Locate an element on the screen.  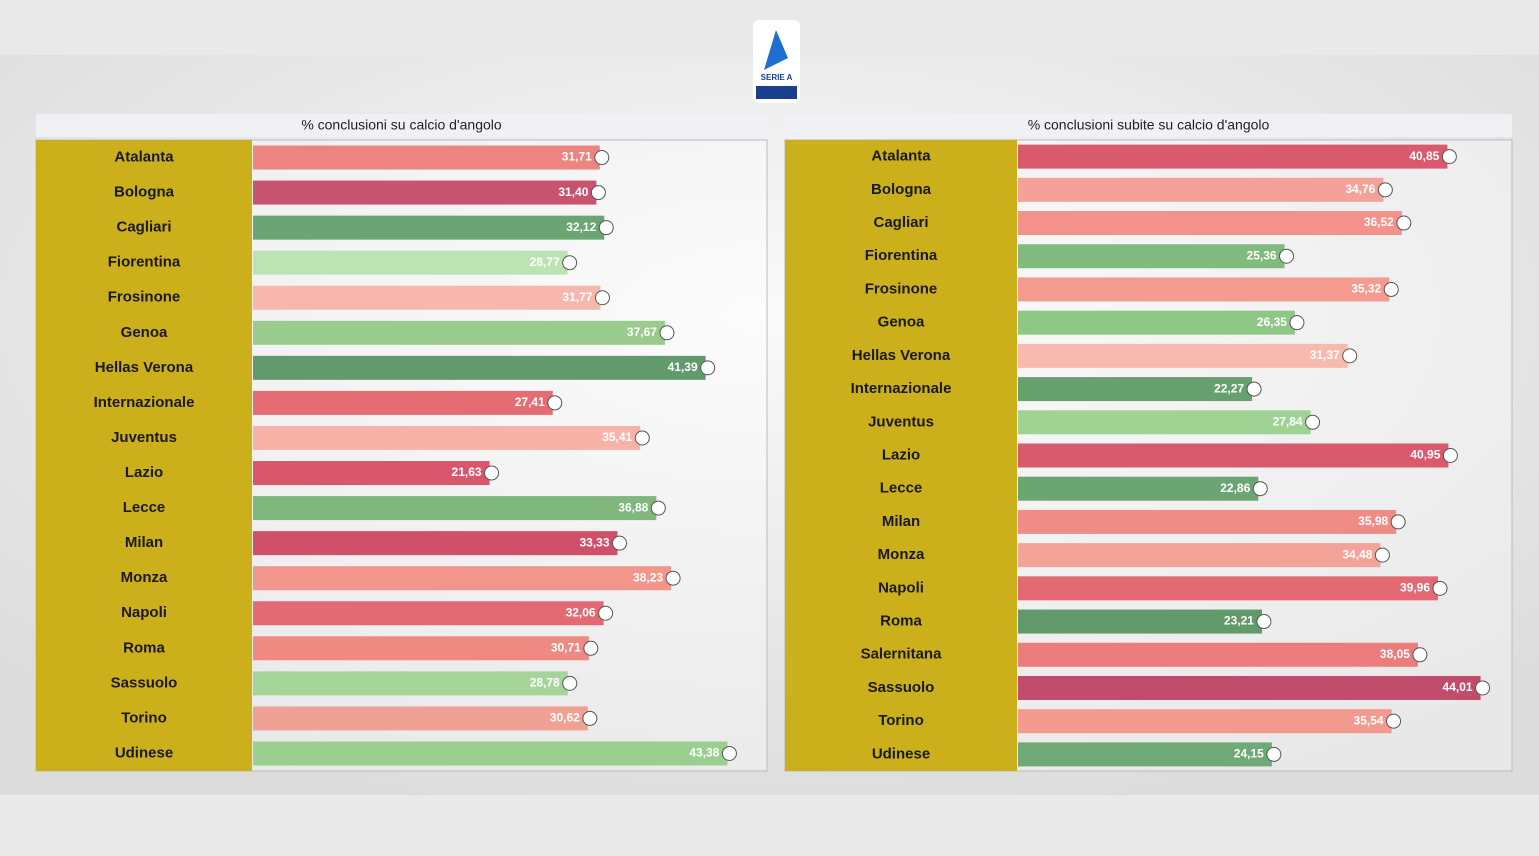
category-label: Lecce is located at coordinates (901, 488).